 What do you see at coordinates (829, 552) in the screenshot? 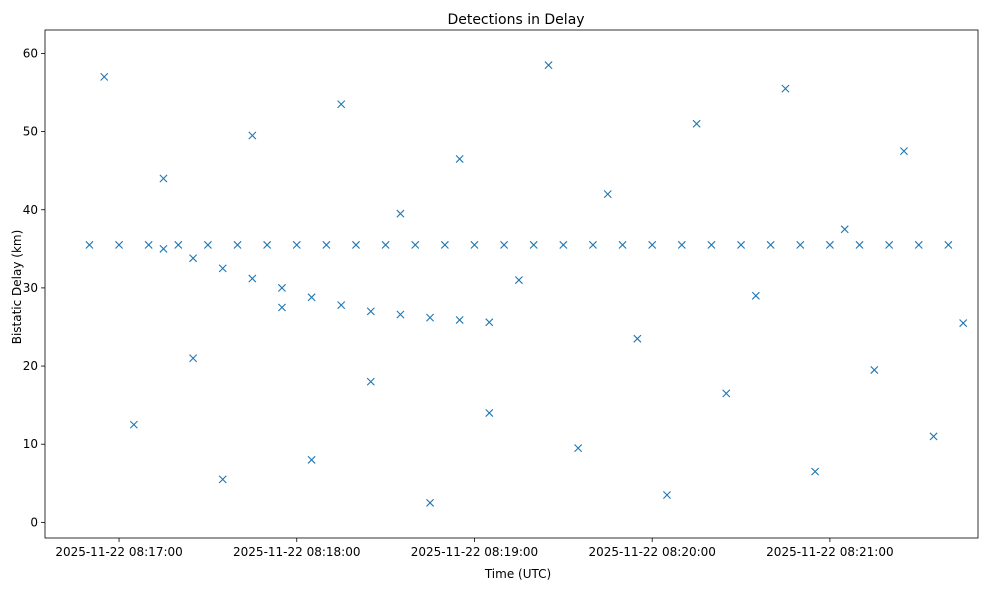
I see `x-tick-label: 2025-11-22 08:21:00` at bounding box center [829, 552].